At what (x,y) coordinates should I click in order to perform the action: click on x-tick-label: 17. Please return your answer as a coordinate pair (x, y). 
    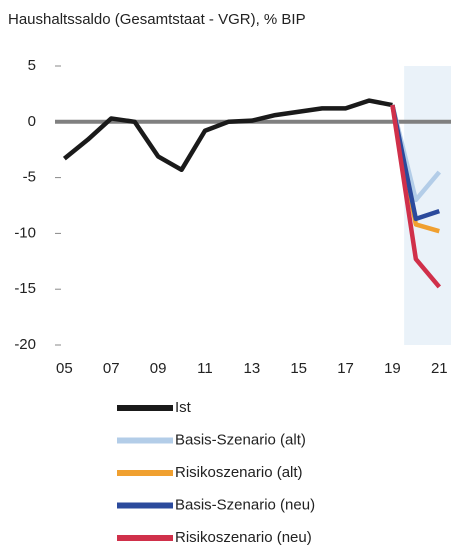
    Looking at the image, I should click on (345, 368).